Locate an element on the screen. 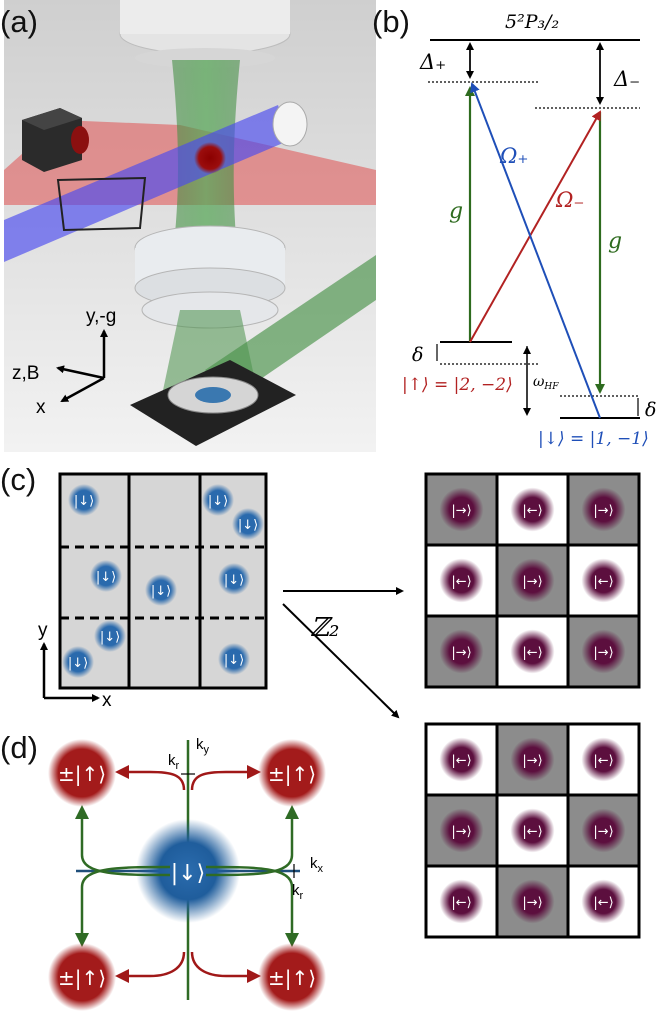 Image resolution: width=658 pixels, height=1019 pixels. omega-plus-label: Ω₊ is located at coordinates (514, 156).